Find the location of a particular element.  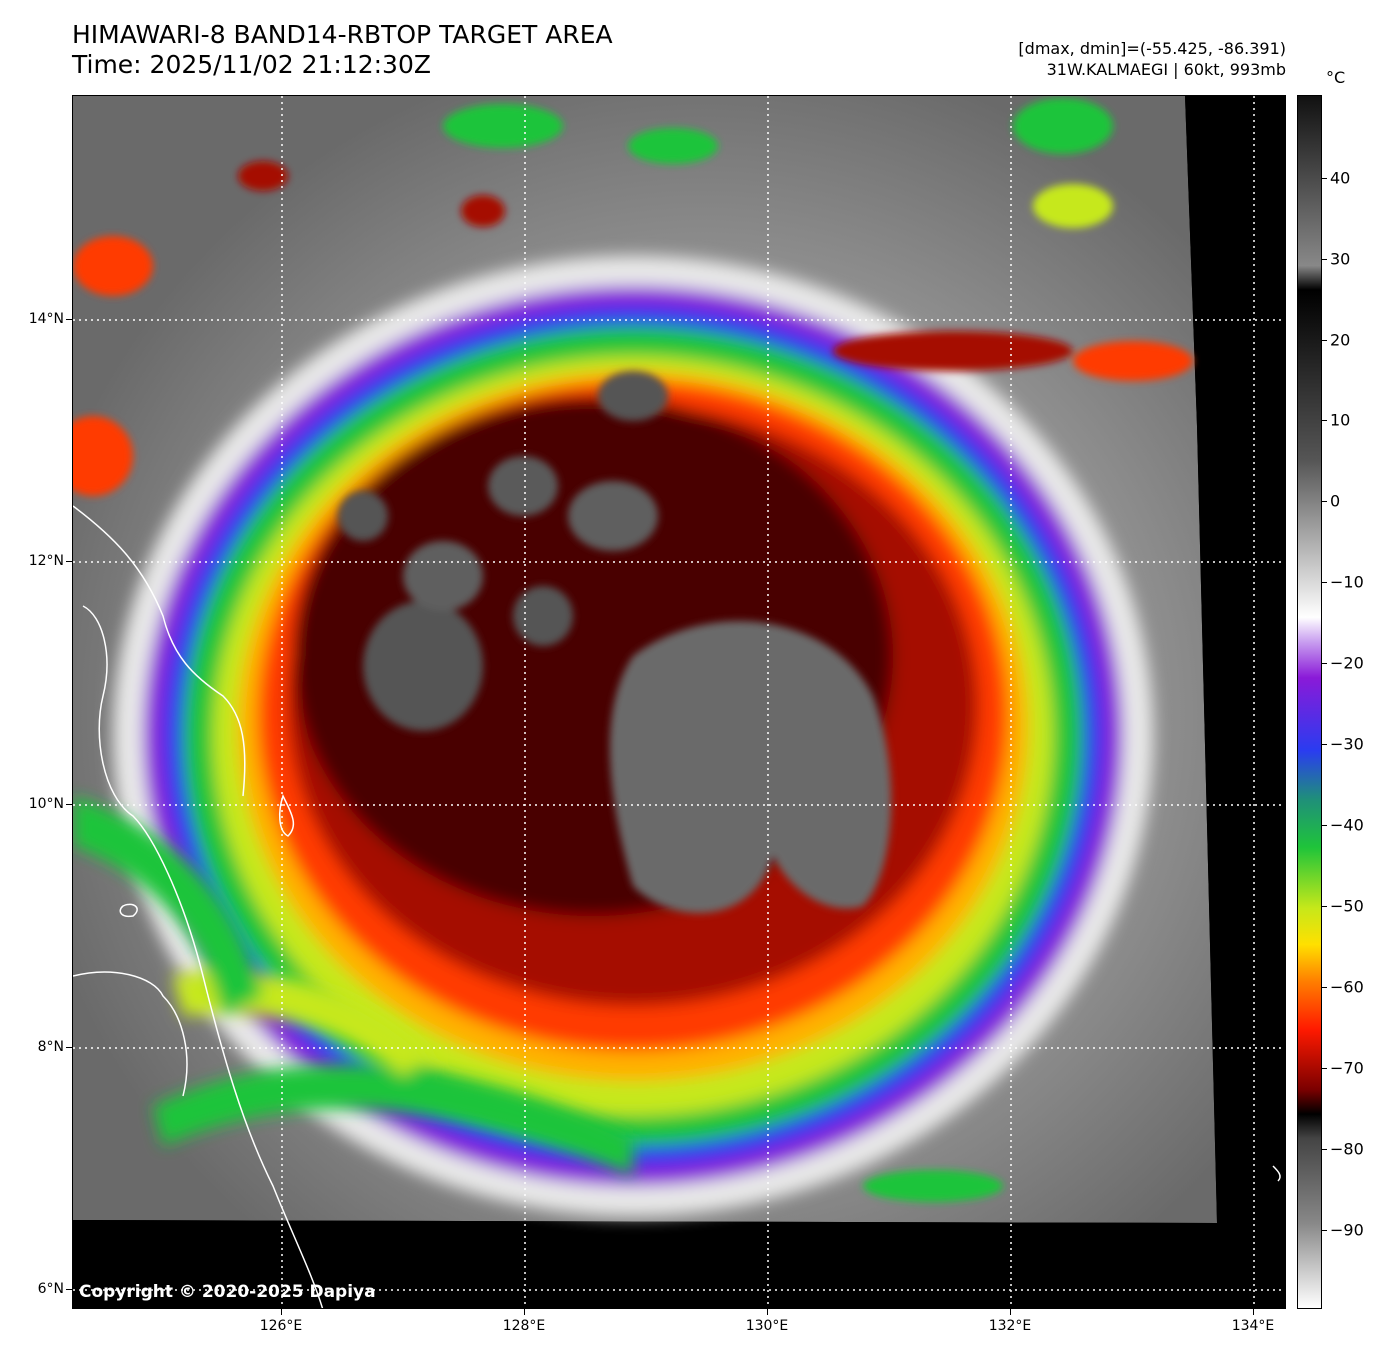

lat-label-8n: 8°N is located at coordinates (32, 1047).